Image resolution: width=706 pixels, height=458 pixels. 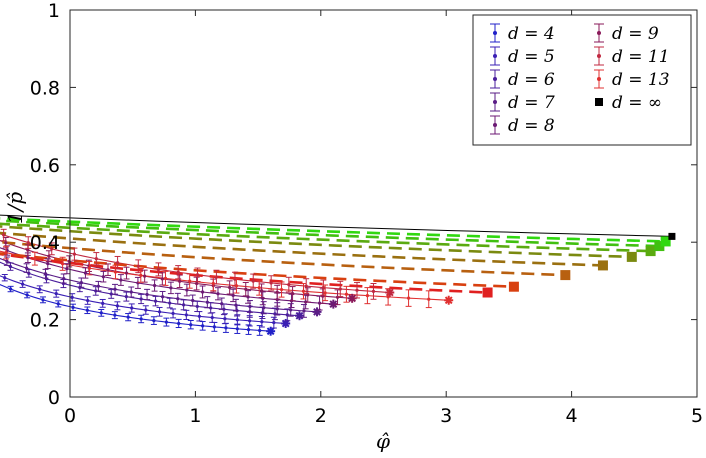 I want to click on x-tick-label: 2, so click(x=321, y=416).